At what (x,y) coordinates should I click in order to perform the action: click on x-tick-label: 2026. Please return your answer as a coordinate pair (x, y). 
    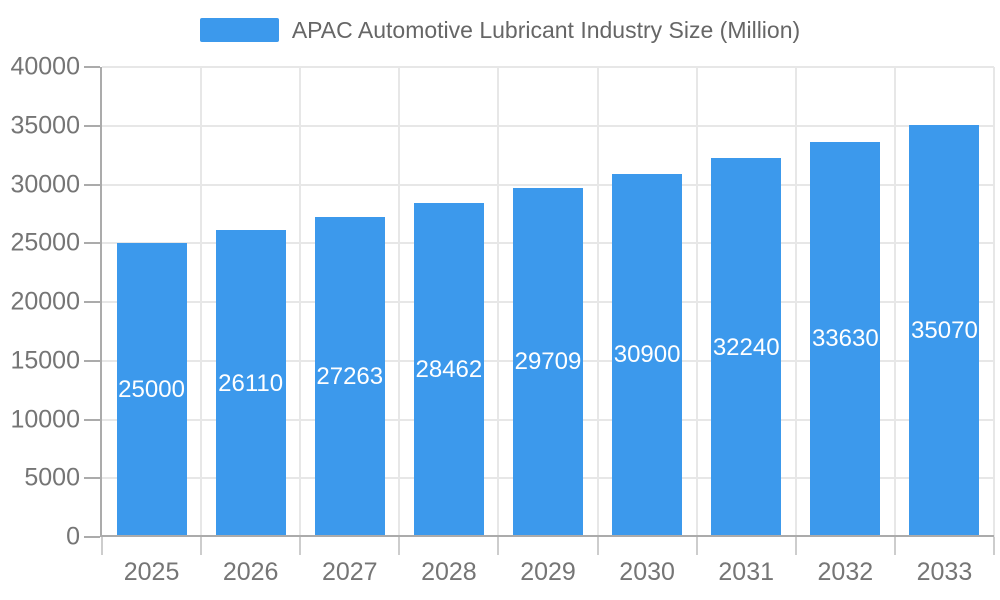
    Looking at the image, I should click on (250, 572).